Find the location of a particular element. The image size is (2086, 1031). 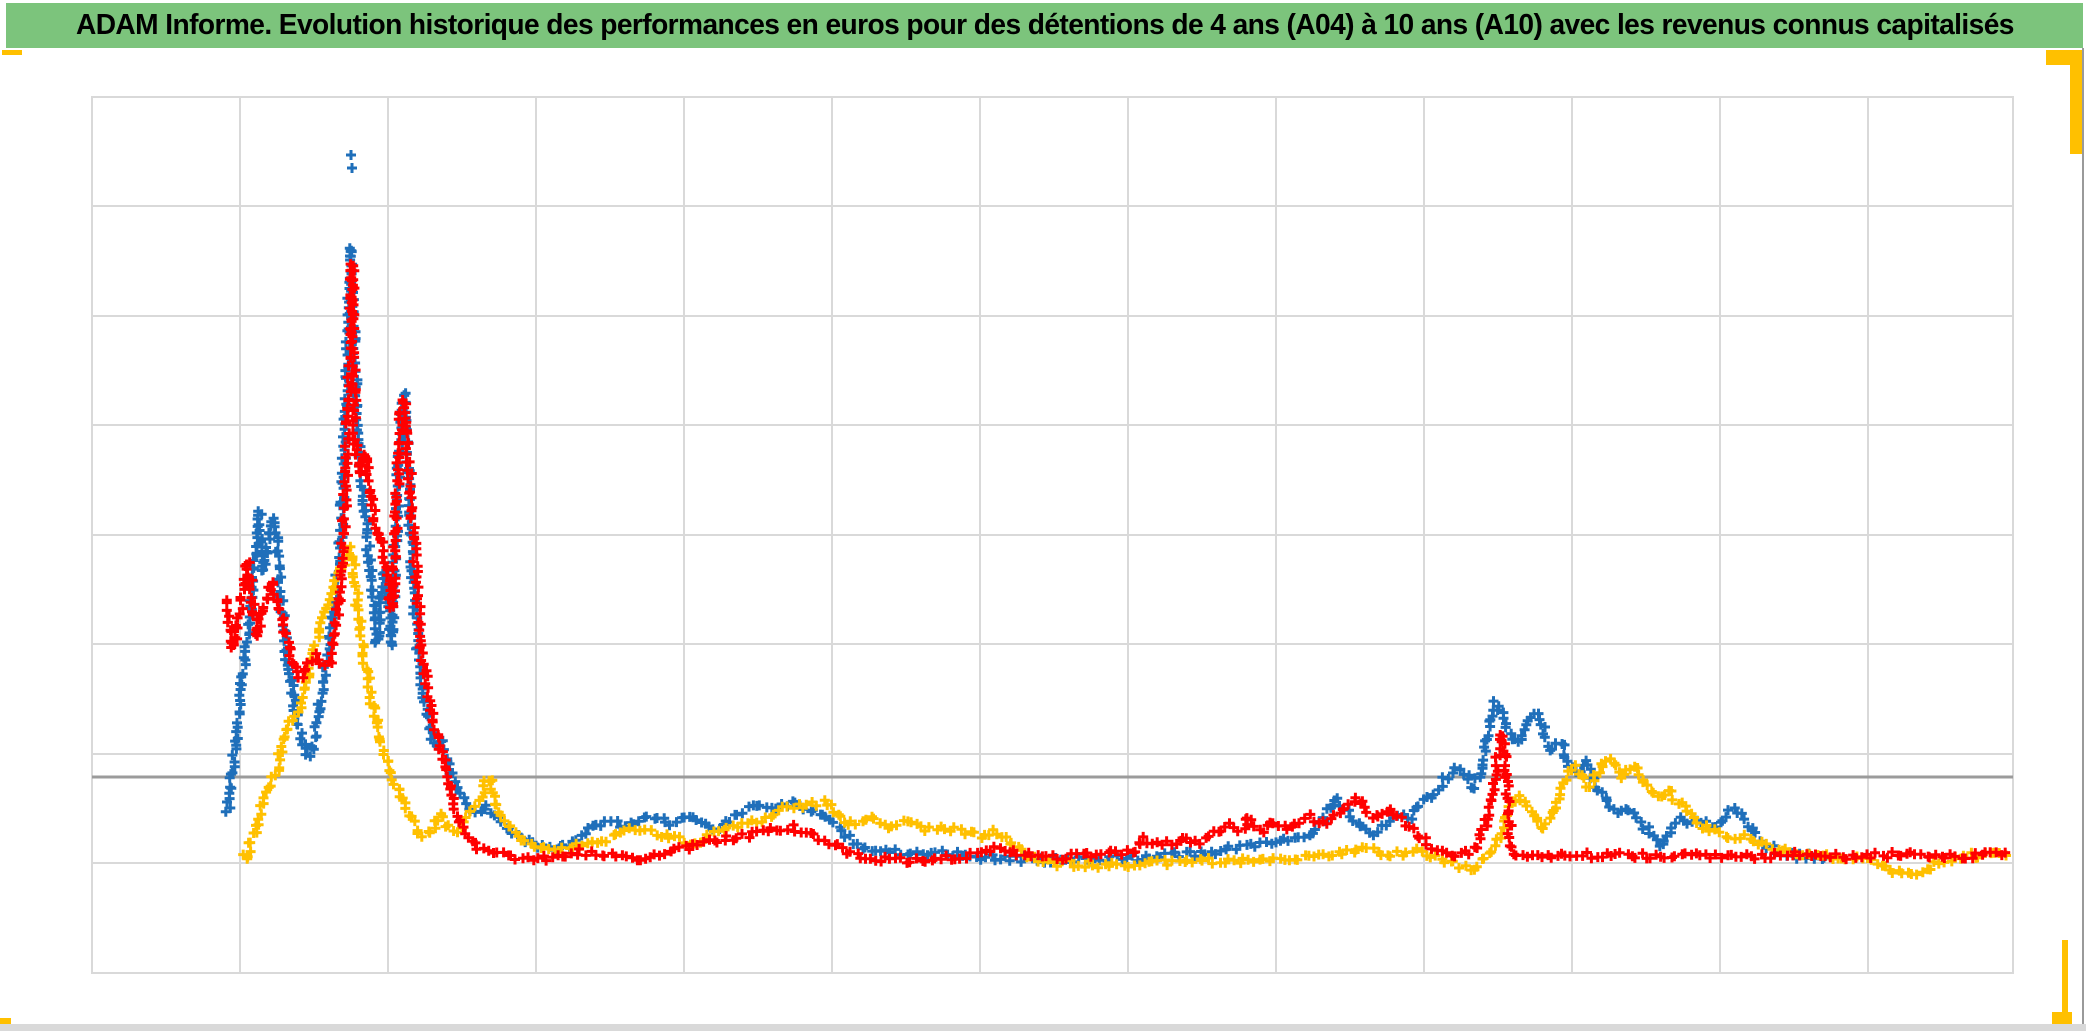

yellow-corner-top-right-vertical is located at coordinates (2077, 102).